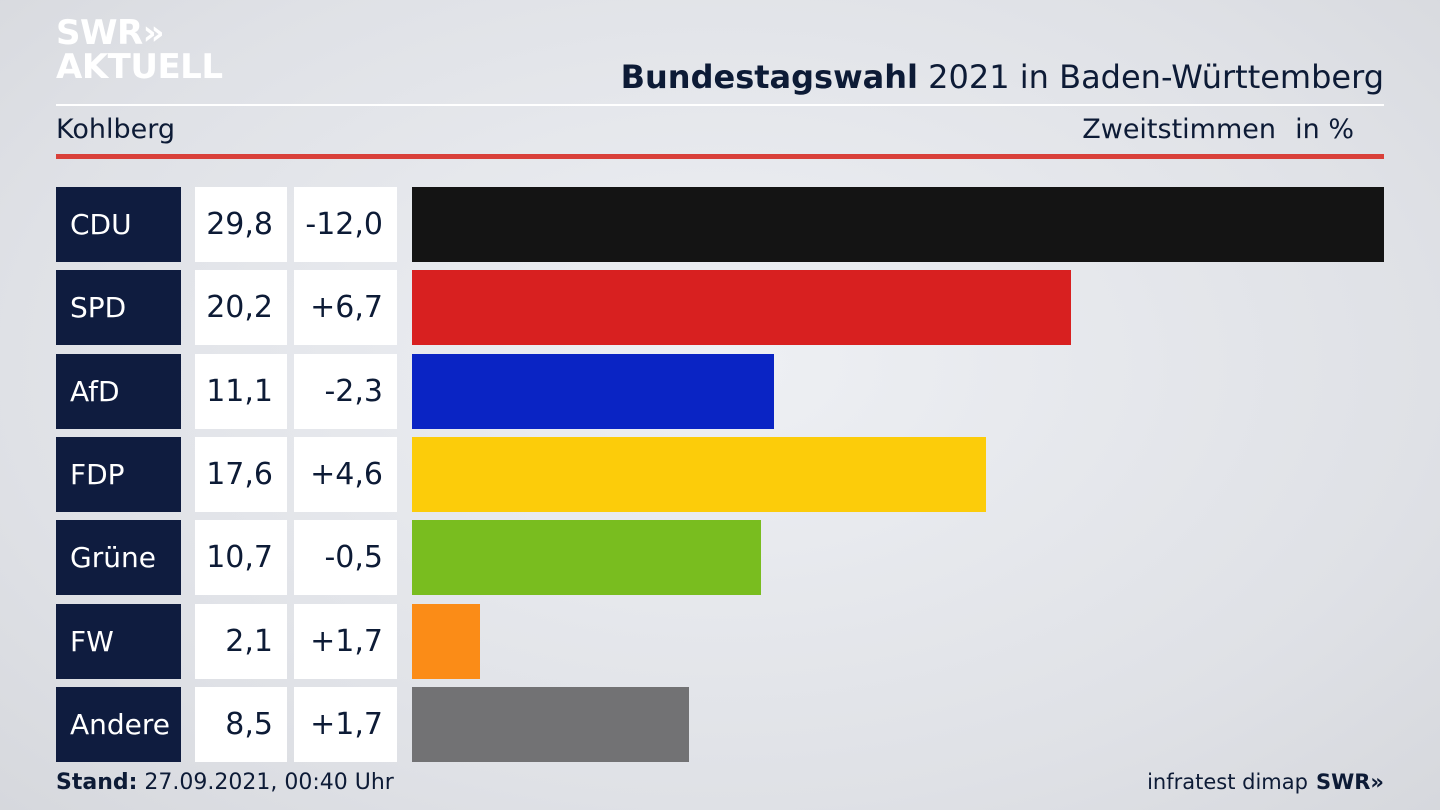 Image resolution: width=1440 pixels, height=810 pixels. I want to click on logo-line-1: SWR», so click(110, 33).